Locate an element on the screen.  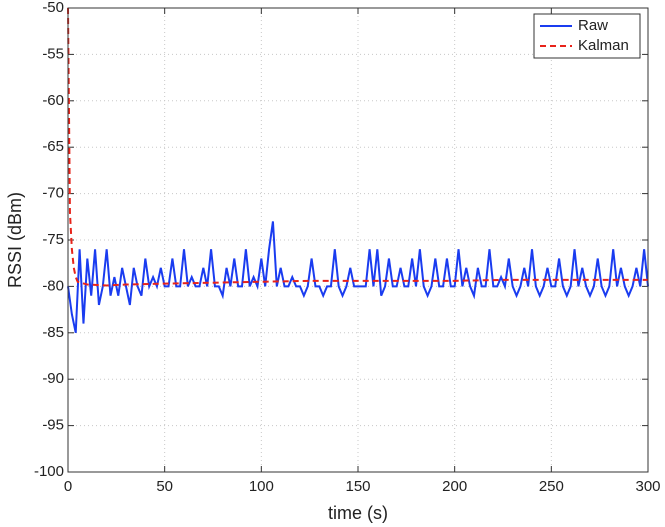
y-tick-label: -100 is located at coordinates (49, 471).